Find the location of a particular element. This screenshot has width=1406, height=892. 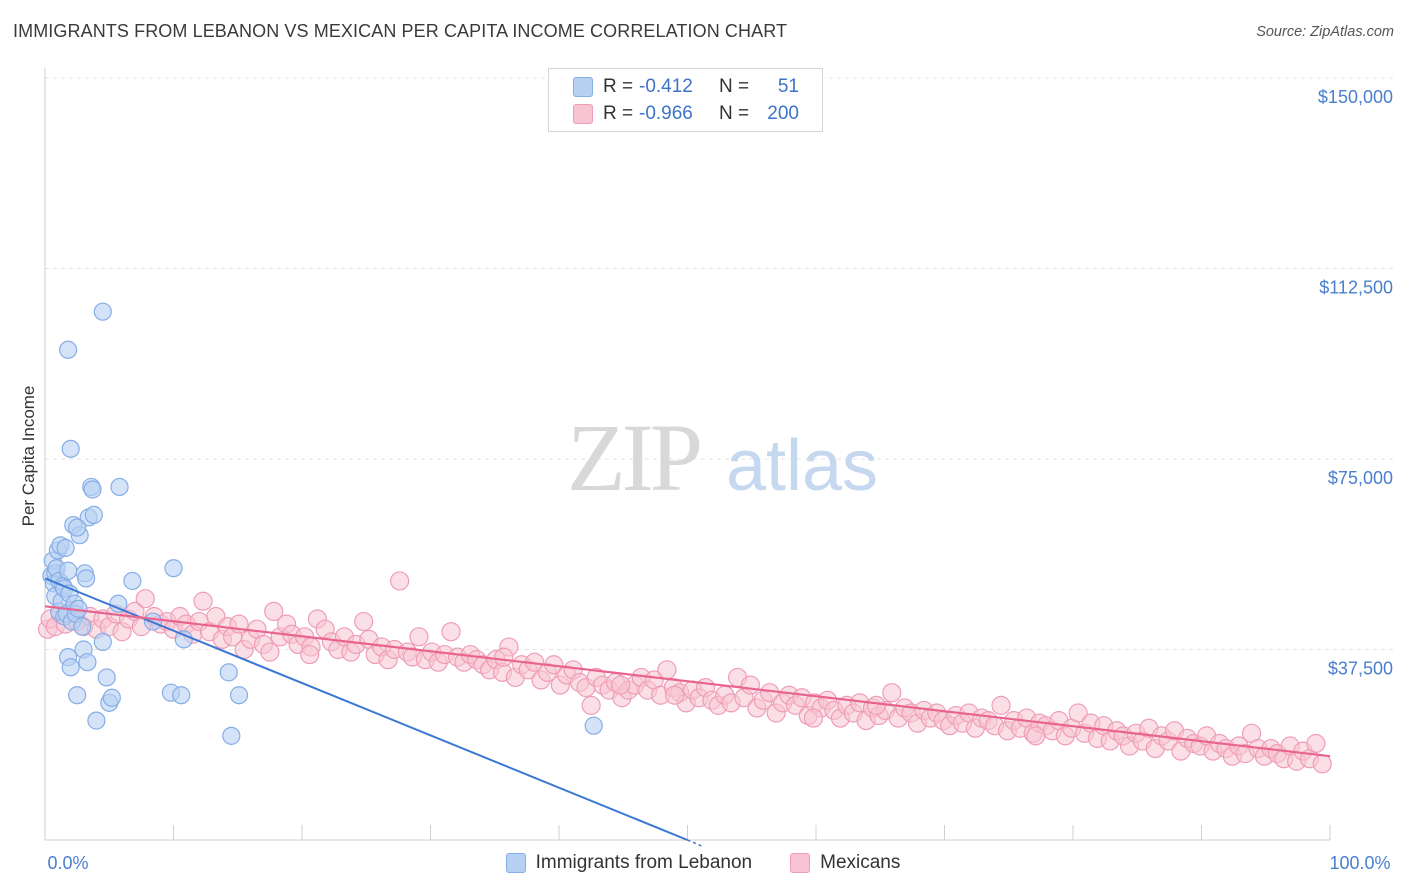

series-legend: Immigrants from Lebanon Mexicans is located at coordinates (703, 863).